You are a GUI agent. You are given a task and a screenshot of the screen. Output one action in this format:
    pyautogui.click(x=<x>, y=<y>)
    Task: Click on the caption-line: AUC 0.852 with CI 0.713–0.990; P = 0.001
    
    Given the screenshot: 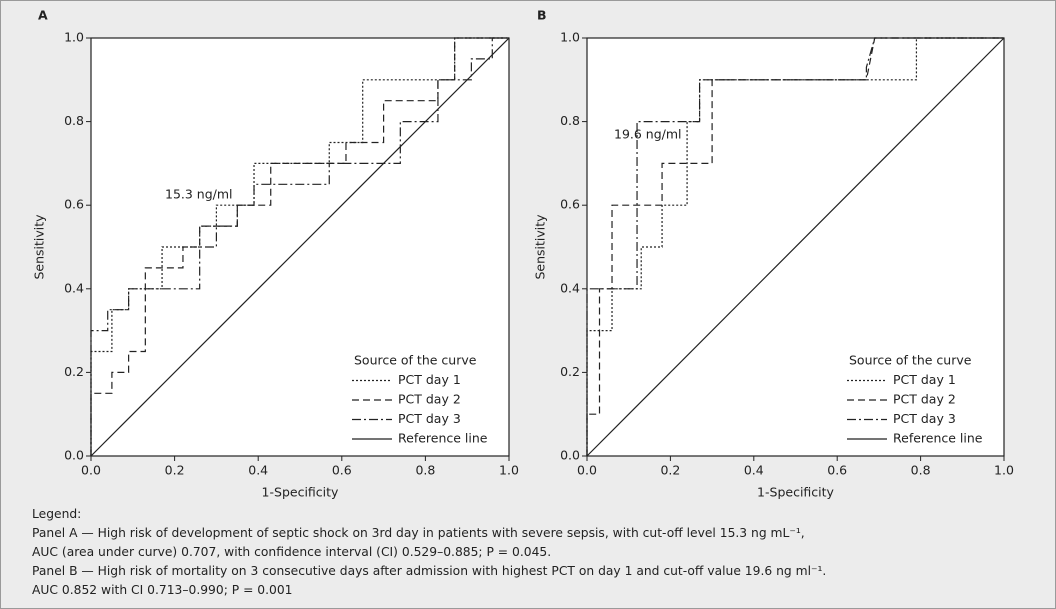 What is the action you would take?
    pyautogui.click(x=162, y=590)
    